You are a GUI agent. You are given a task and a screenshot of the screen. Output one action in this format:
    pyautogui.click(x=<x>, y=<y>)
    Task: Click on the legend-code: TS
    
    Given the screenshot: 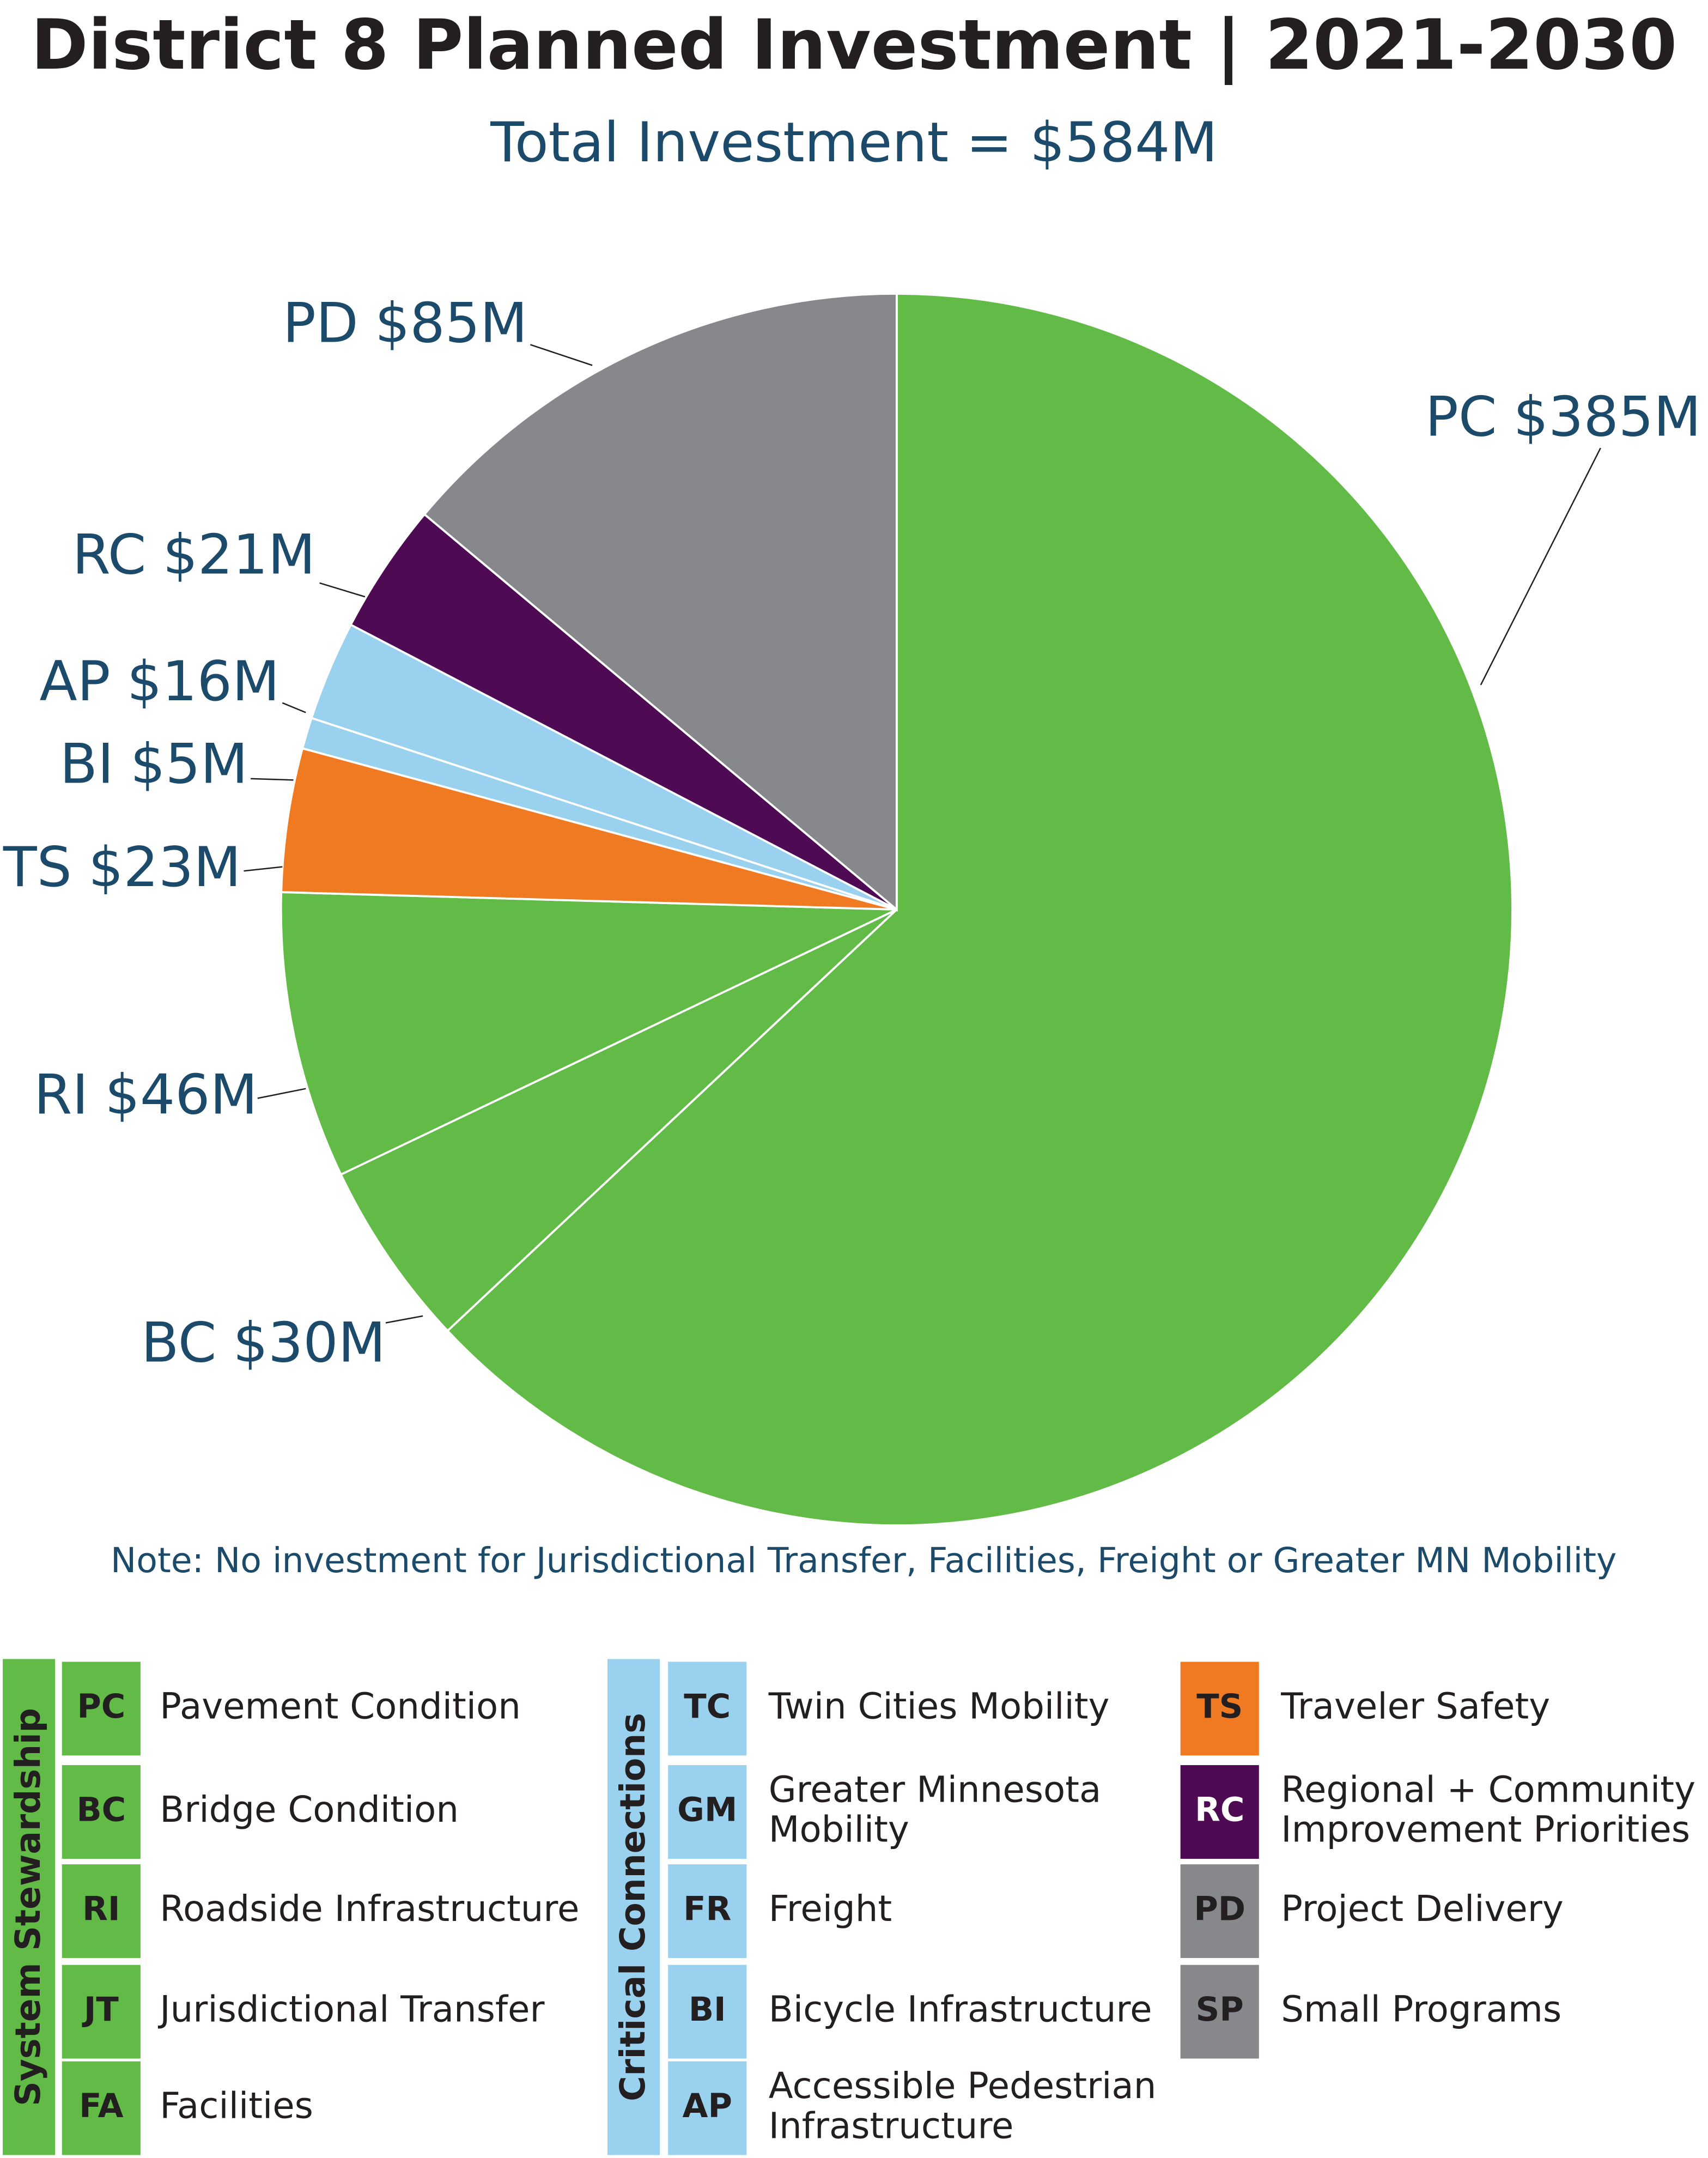 What is the action you would take?
    pyautogui.click(x=1219, y=1707)
    